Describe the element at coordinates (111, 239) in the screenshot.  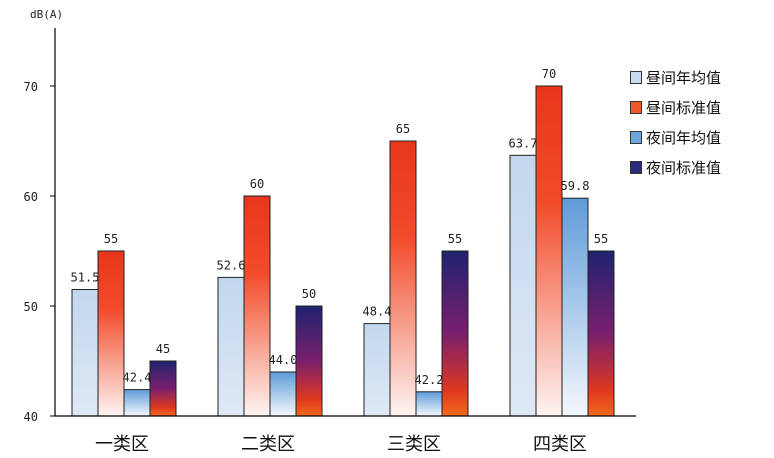
I see `data-label-day-std-1: 55` at that location.